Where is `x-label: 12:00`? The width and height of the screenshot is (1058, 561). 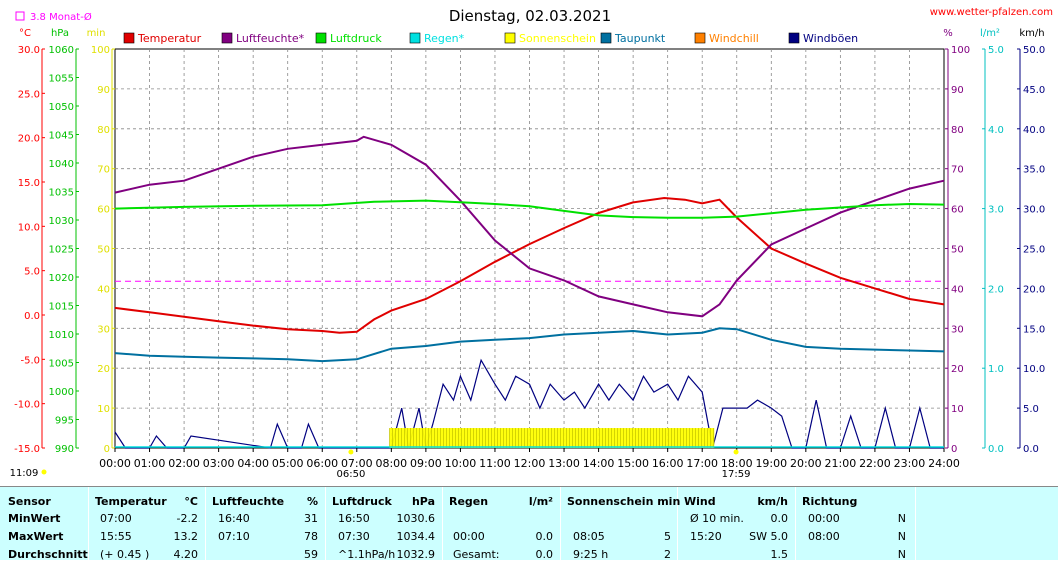
x-label: 12:00 is located at coordinates (530, 463).